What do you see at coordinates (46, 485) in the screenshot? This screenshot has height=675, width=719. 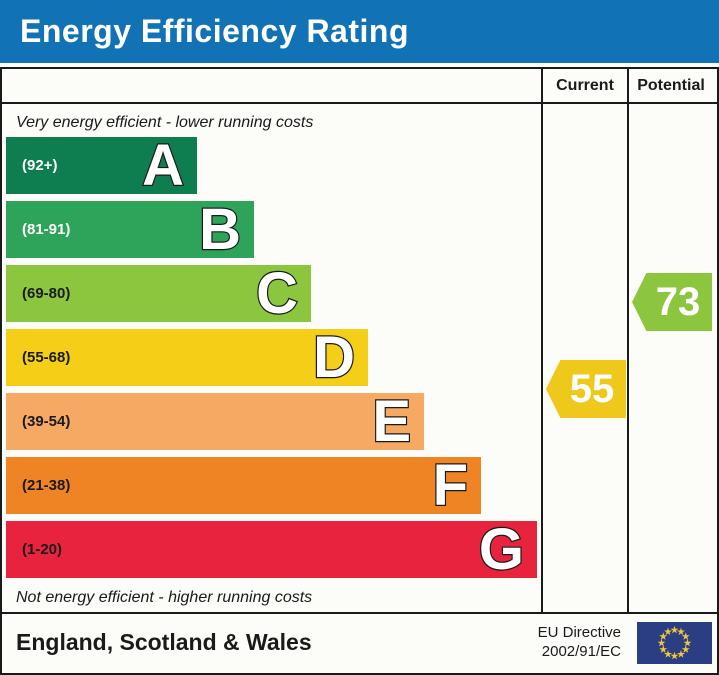 I see `band-f-range: (21-38)` at bounding box center [46, 485].